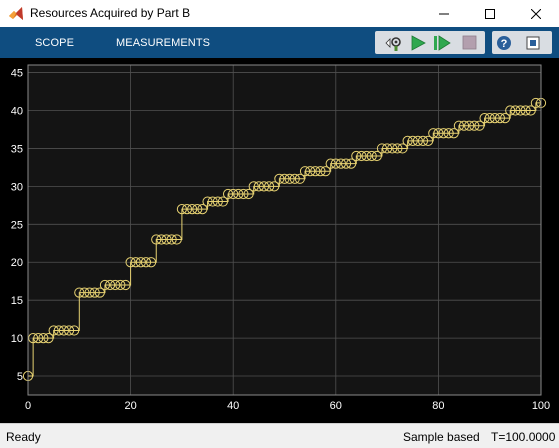 The image size is (559, 448). I want to click on status-bar: Ready Sample based T=100.0000, so click(279, 435).